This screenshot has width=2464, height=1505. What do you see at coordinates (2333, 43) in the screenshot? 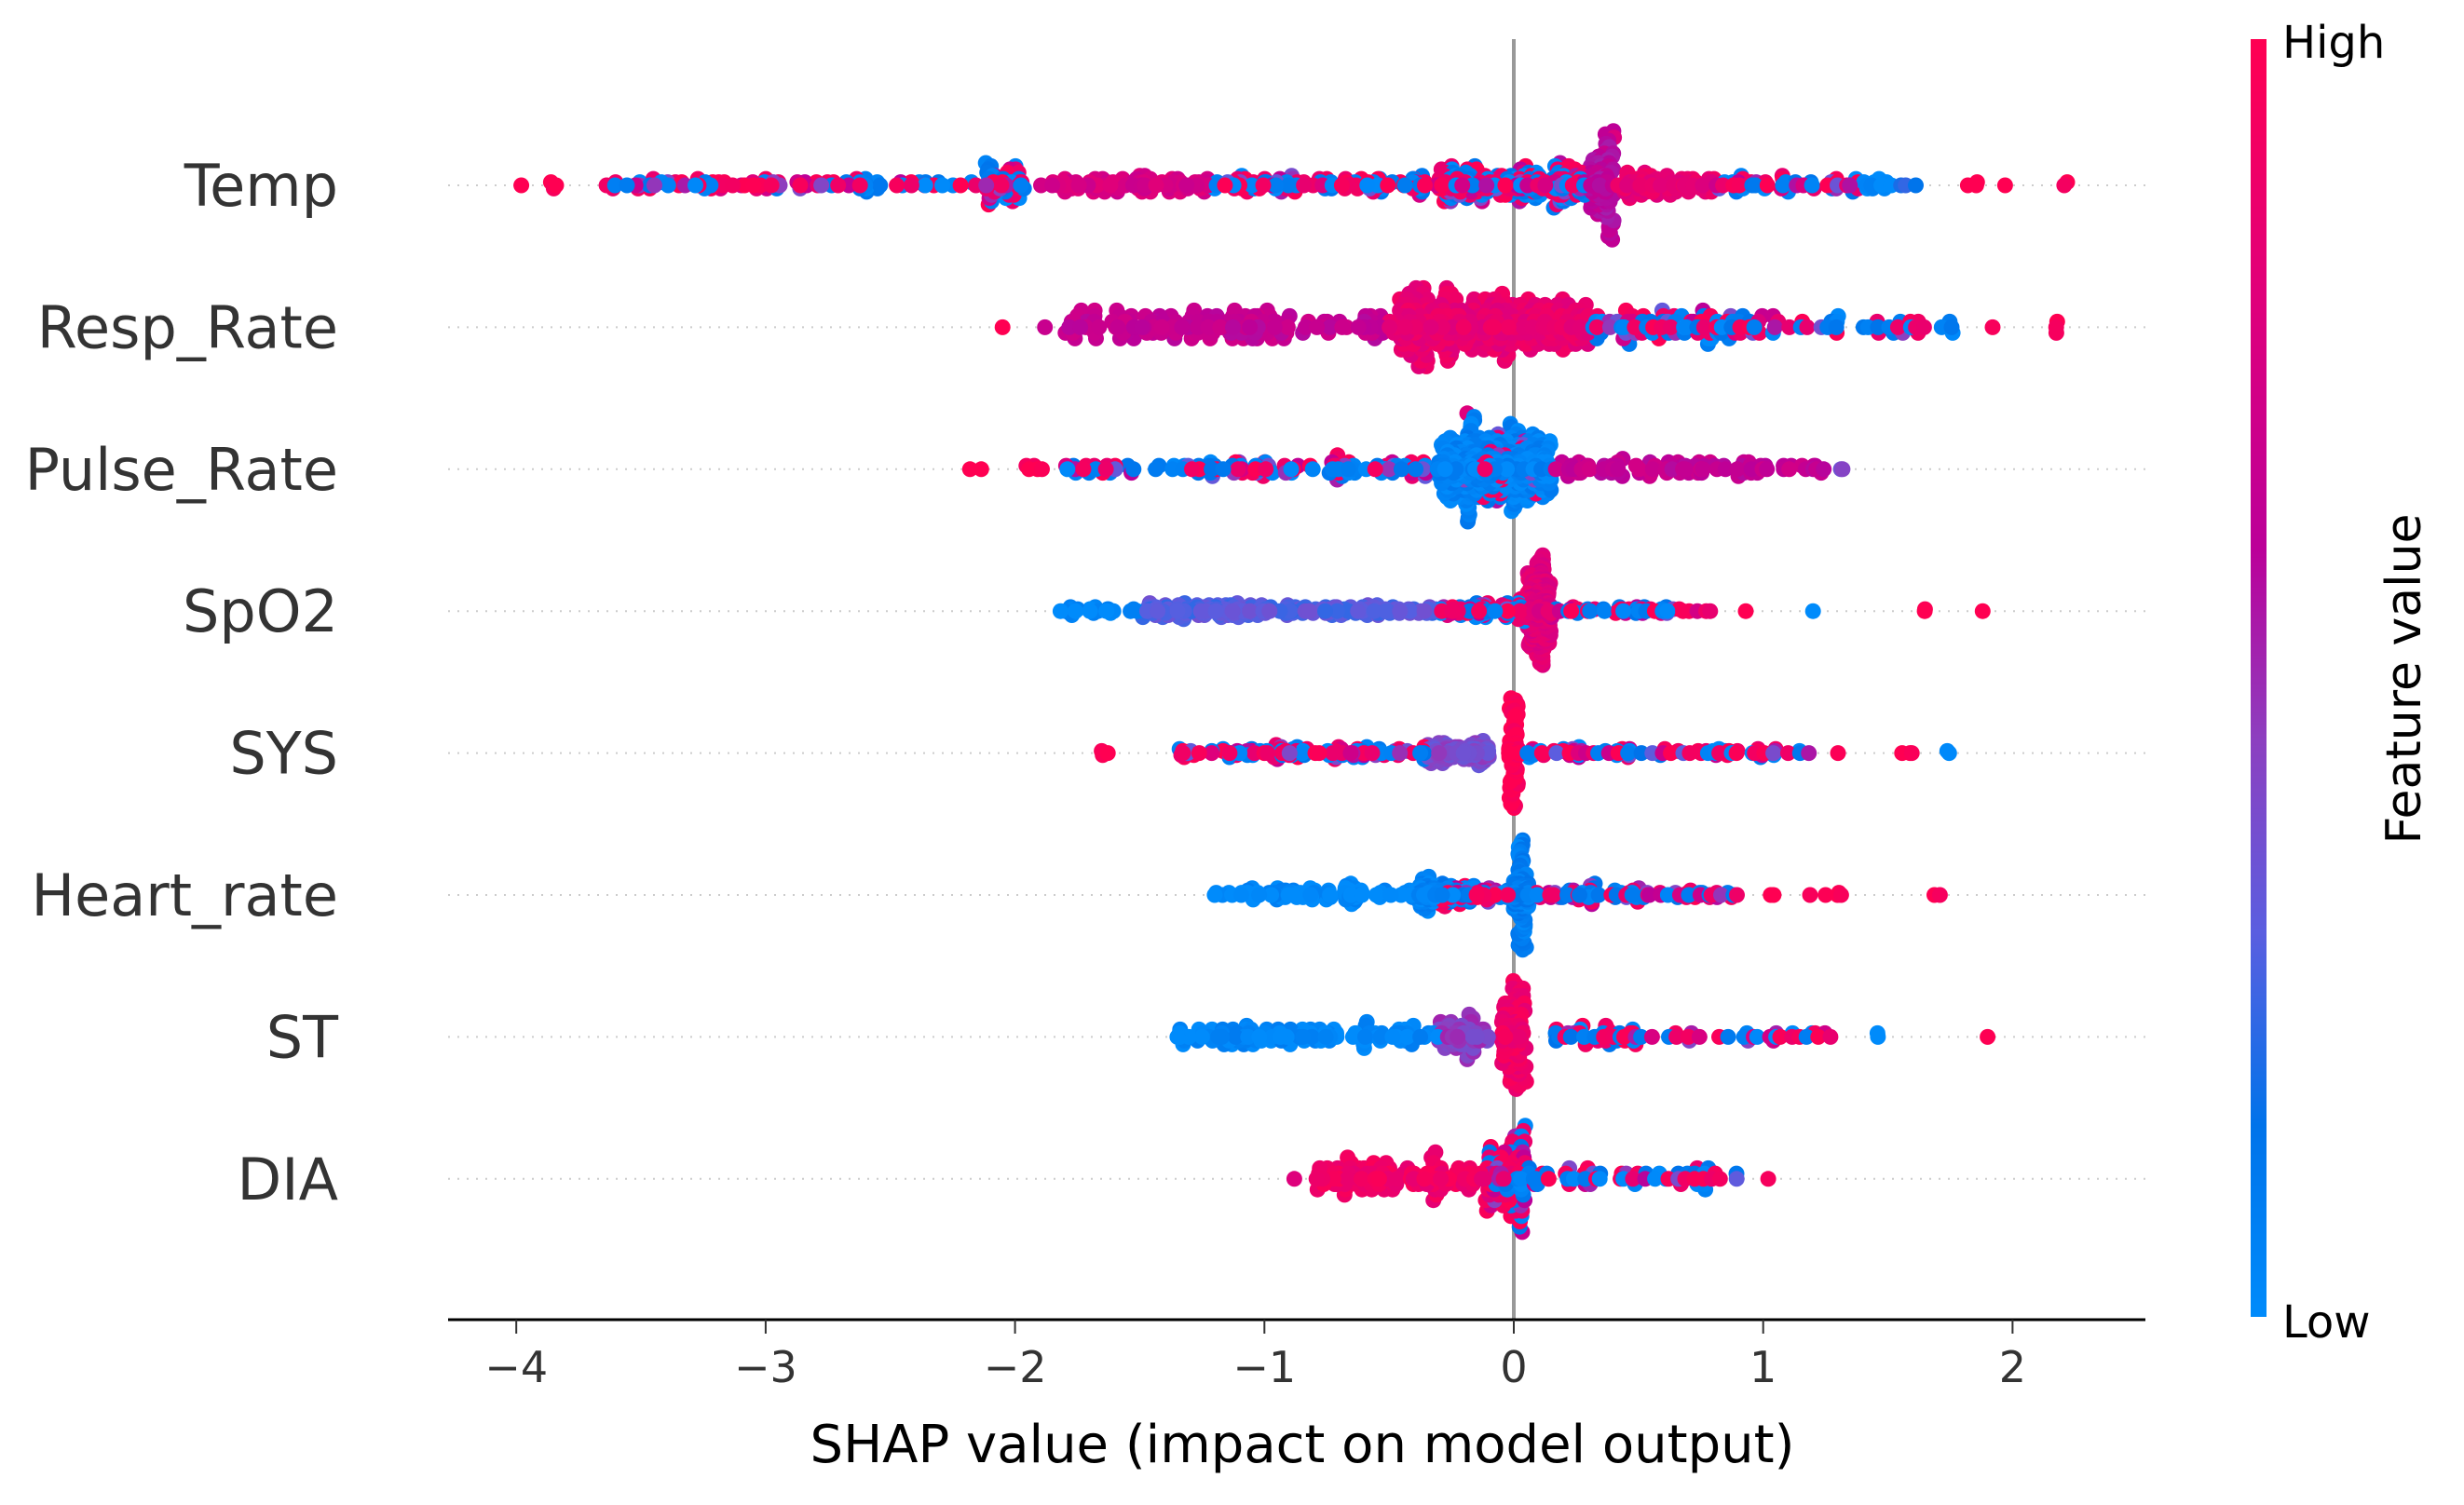
I see `colorbar-high-label: High` at bounding box center [2333, 43].